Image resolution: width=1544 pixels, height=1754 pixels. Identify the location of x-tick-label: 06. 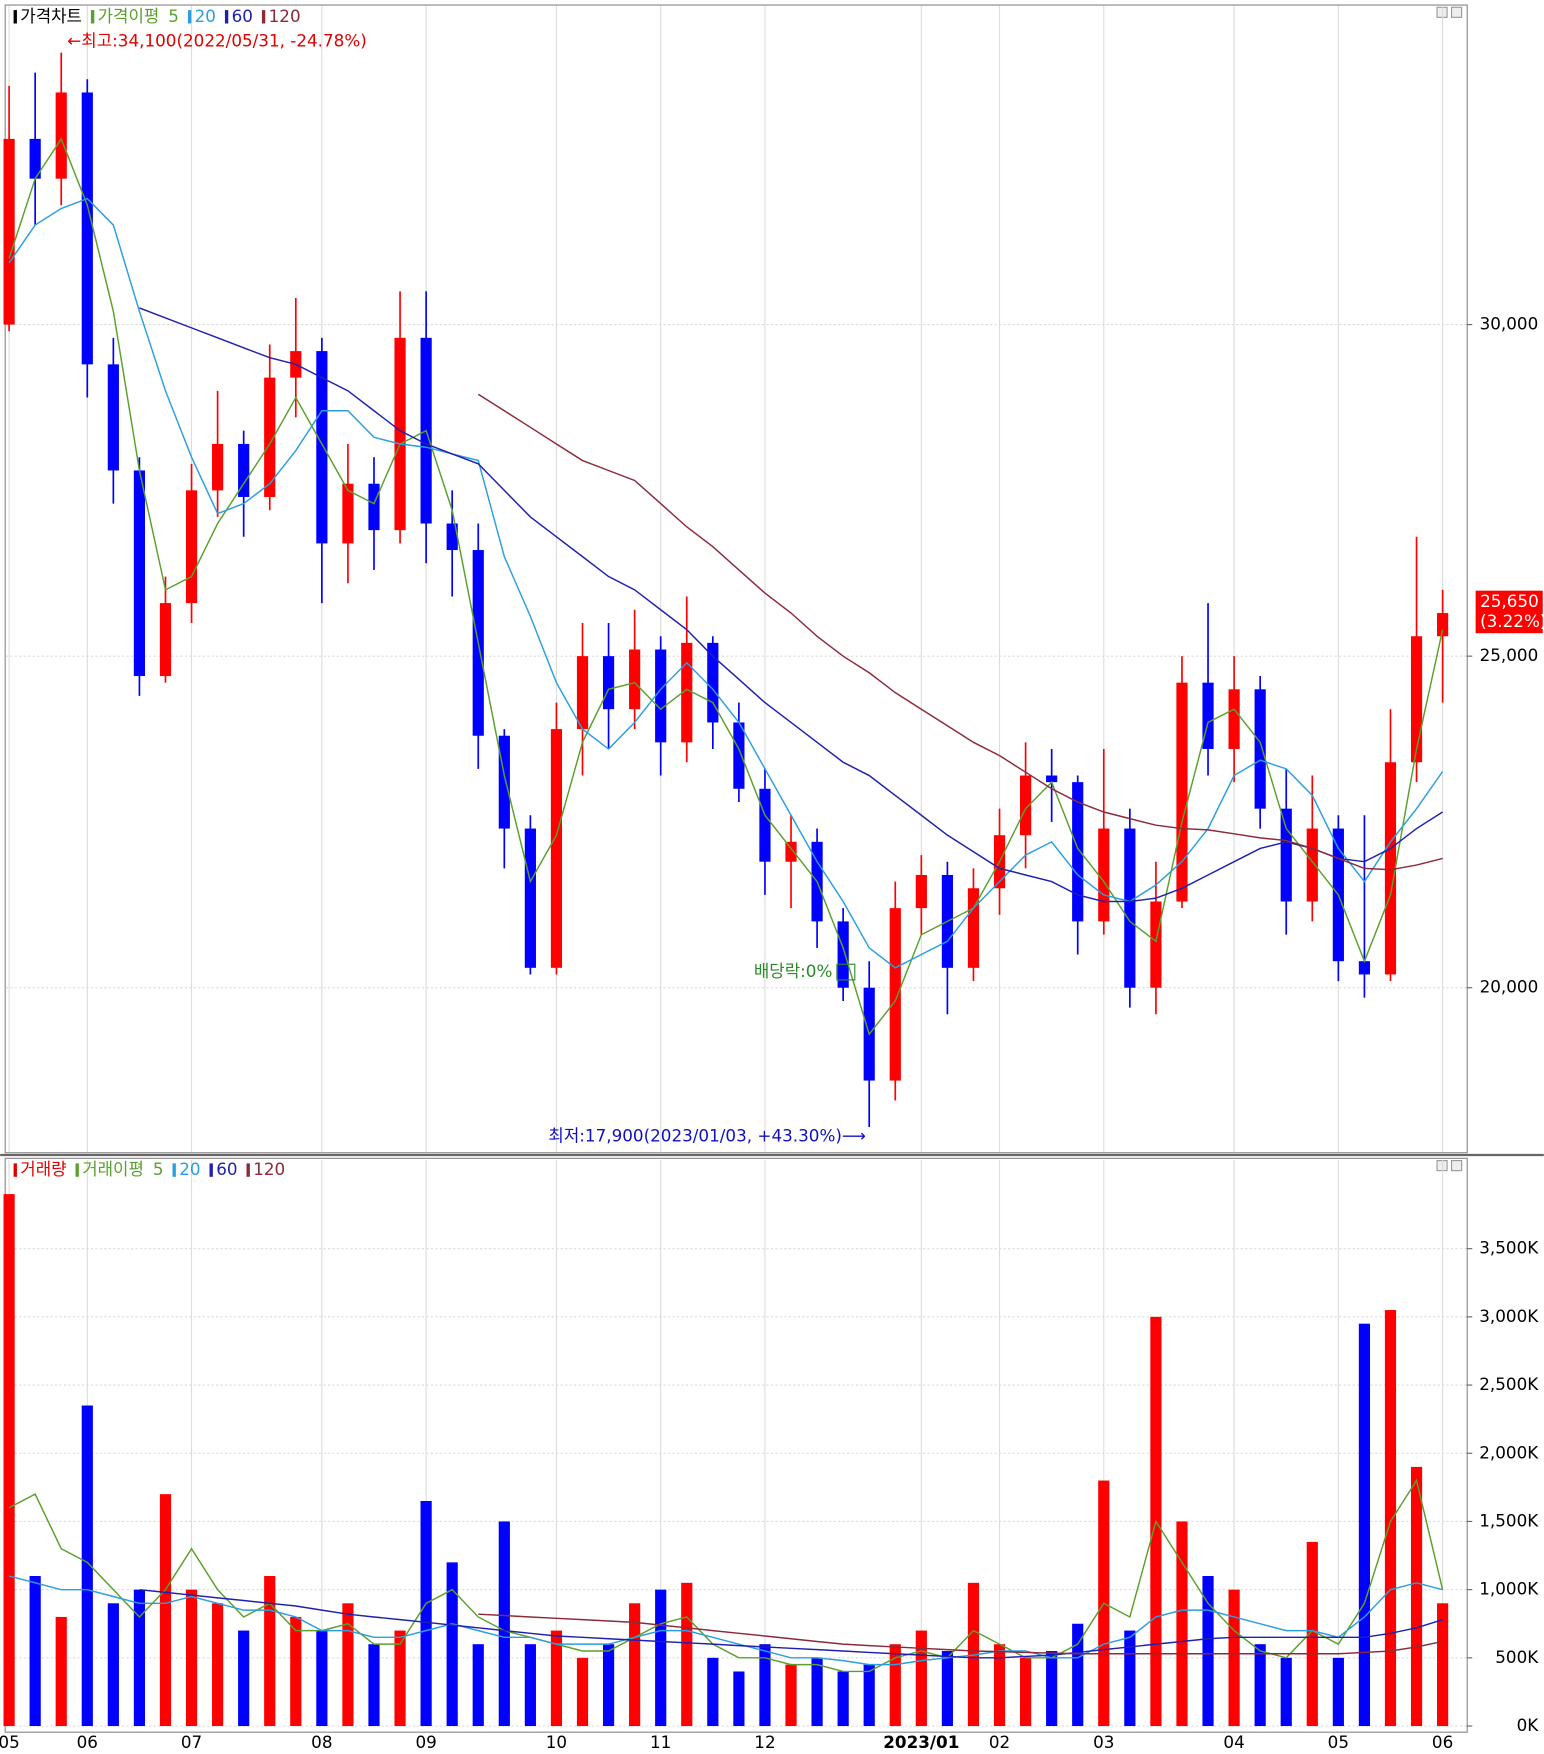
(1442, 1742).